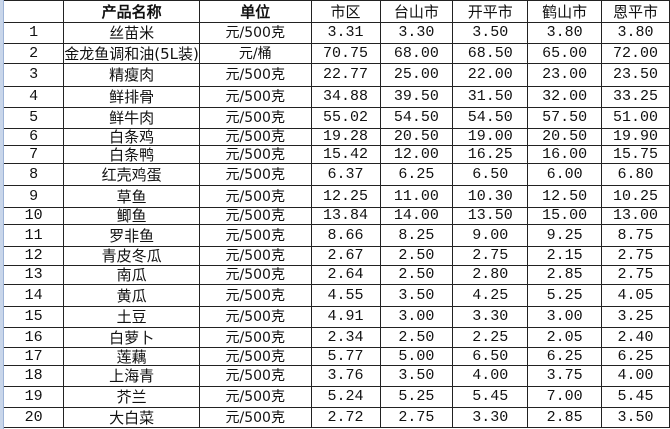  I want to click on row-number: 16, so click(34, 337).